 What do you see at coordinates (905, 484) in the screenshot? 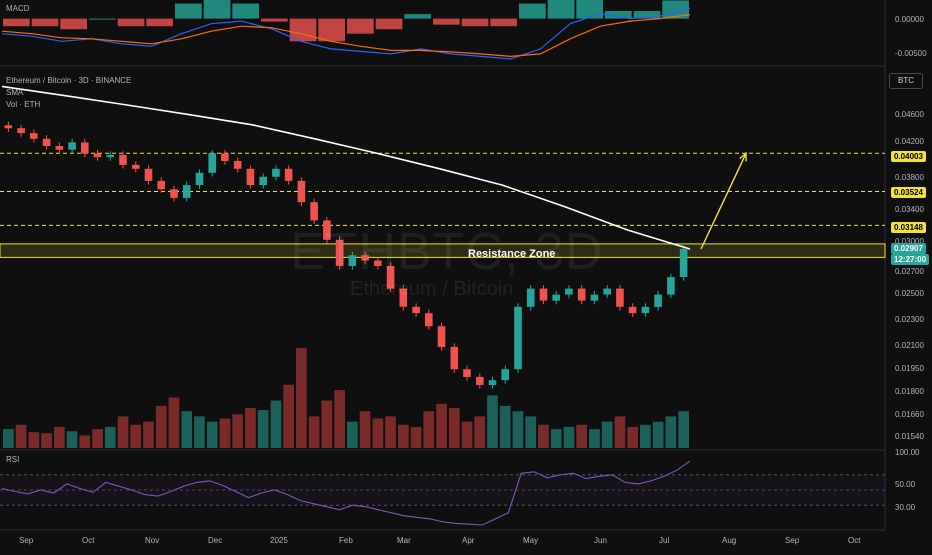
I see `rsi-tick: 50.00` at bounding box center [905, 484].